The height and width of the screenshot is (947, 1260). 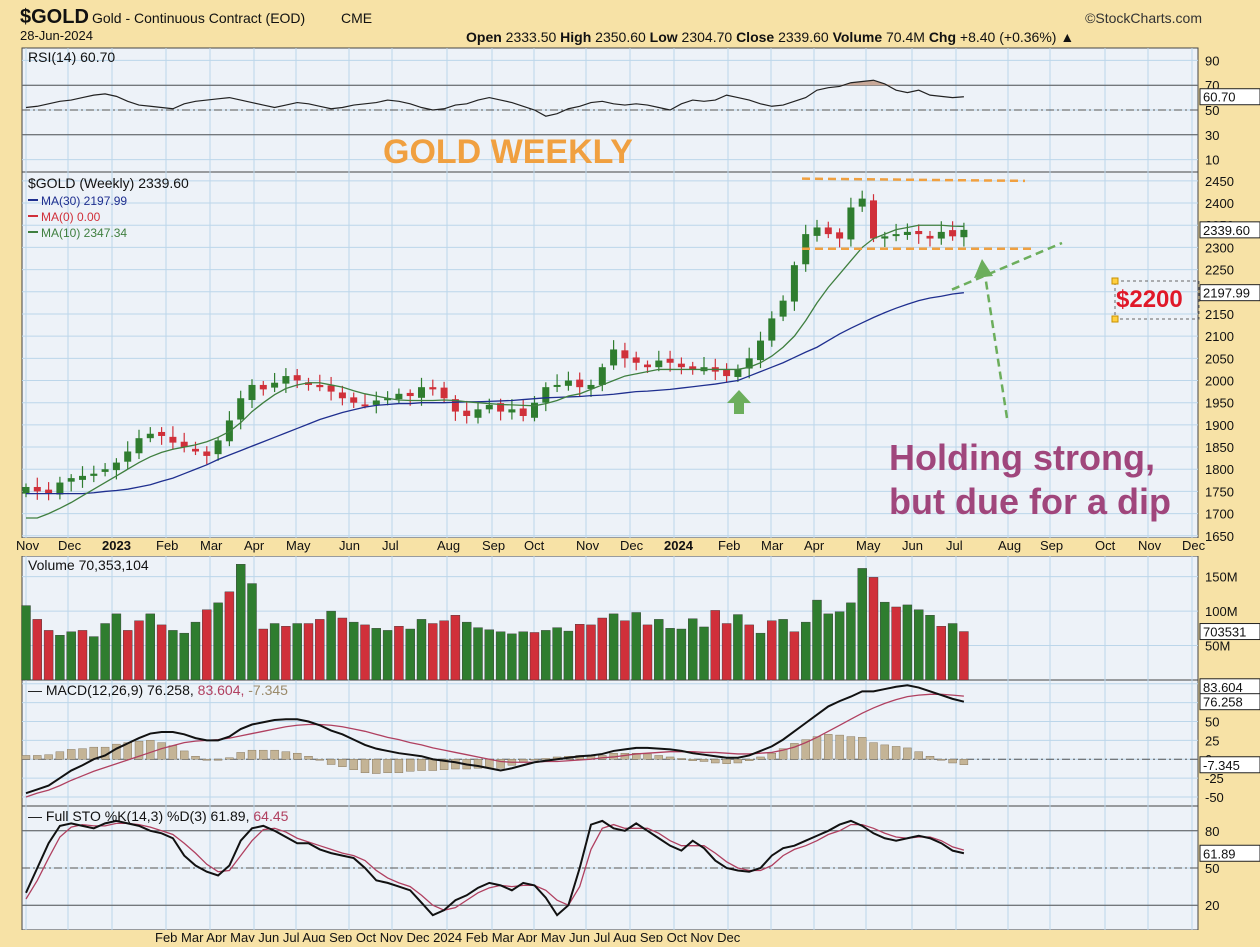 I want to click on sto-tick-label: 80, so click(x=1212, y=831).